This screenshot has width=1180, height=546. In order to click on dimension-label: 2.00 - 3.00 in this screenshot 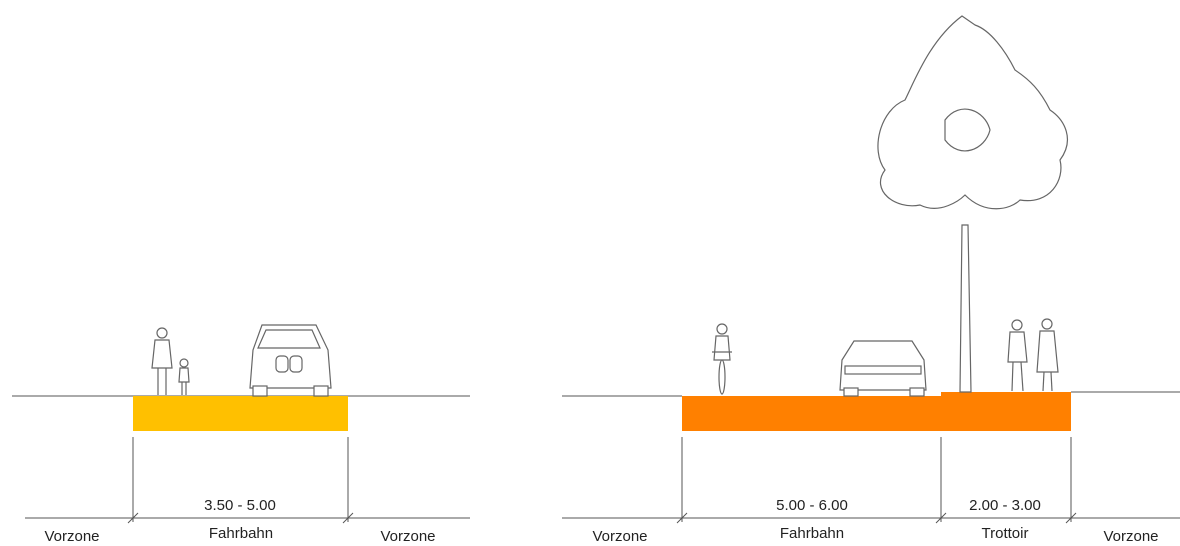, I will do `click(1005, 505)`.